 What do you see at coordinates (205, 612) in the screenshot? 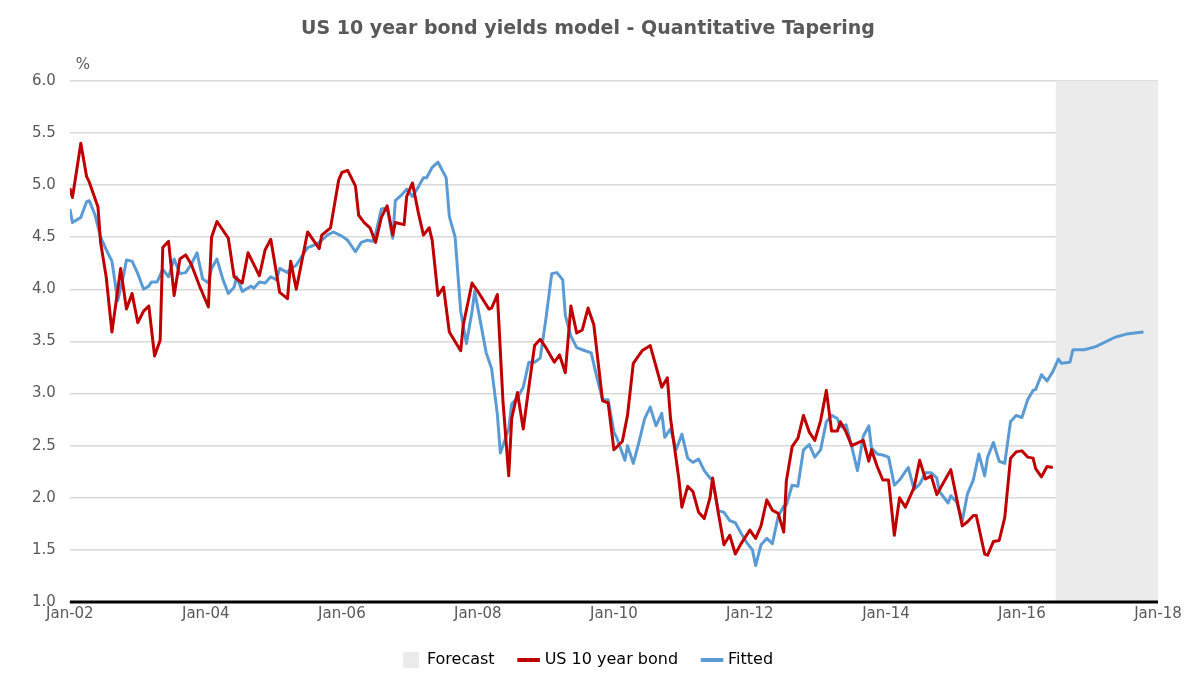
I see `x-tick-label: Jan-04` at bounding box center [205, 612].